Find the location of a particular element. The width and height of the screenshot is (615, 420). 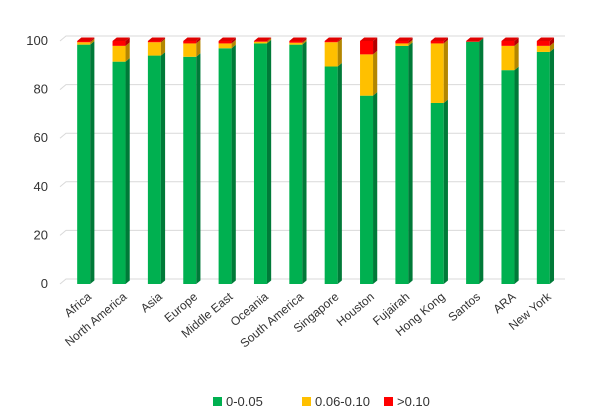

bar-hong-kong is located at coordinates (439, 160).